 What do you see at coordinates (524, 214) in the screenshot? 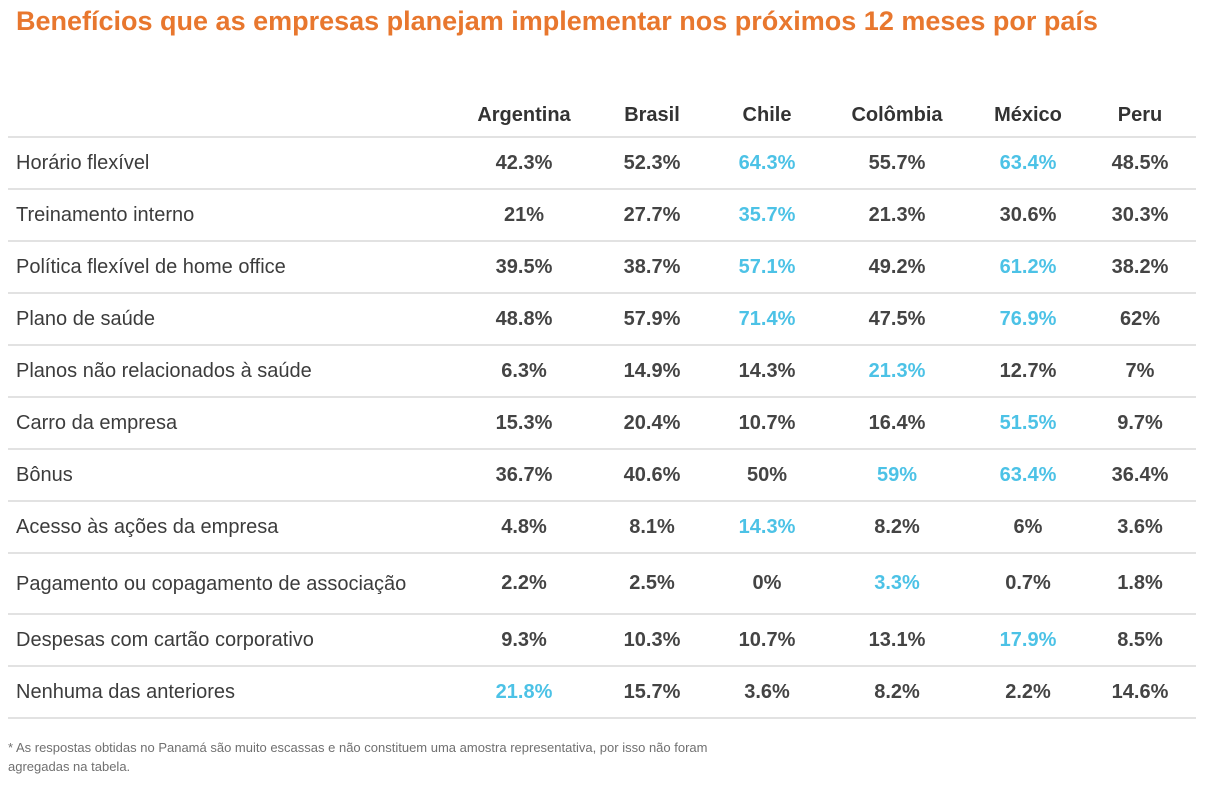
I see `table-cell: 21%` at bounding box center [524, 214].